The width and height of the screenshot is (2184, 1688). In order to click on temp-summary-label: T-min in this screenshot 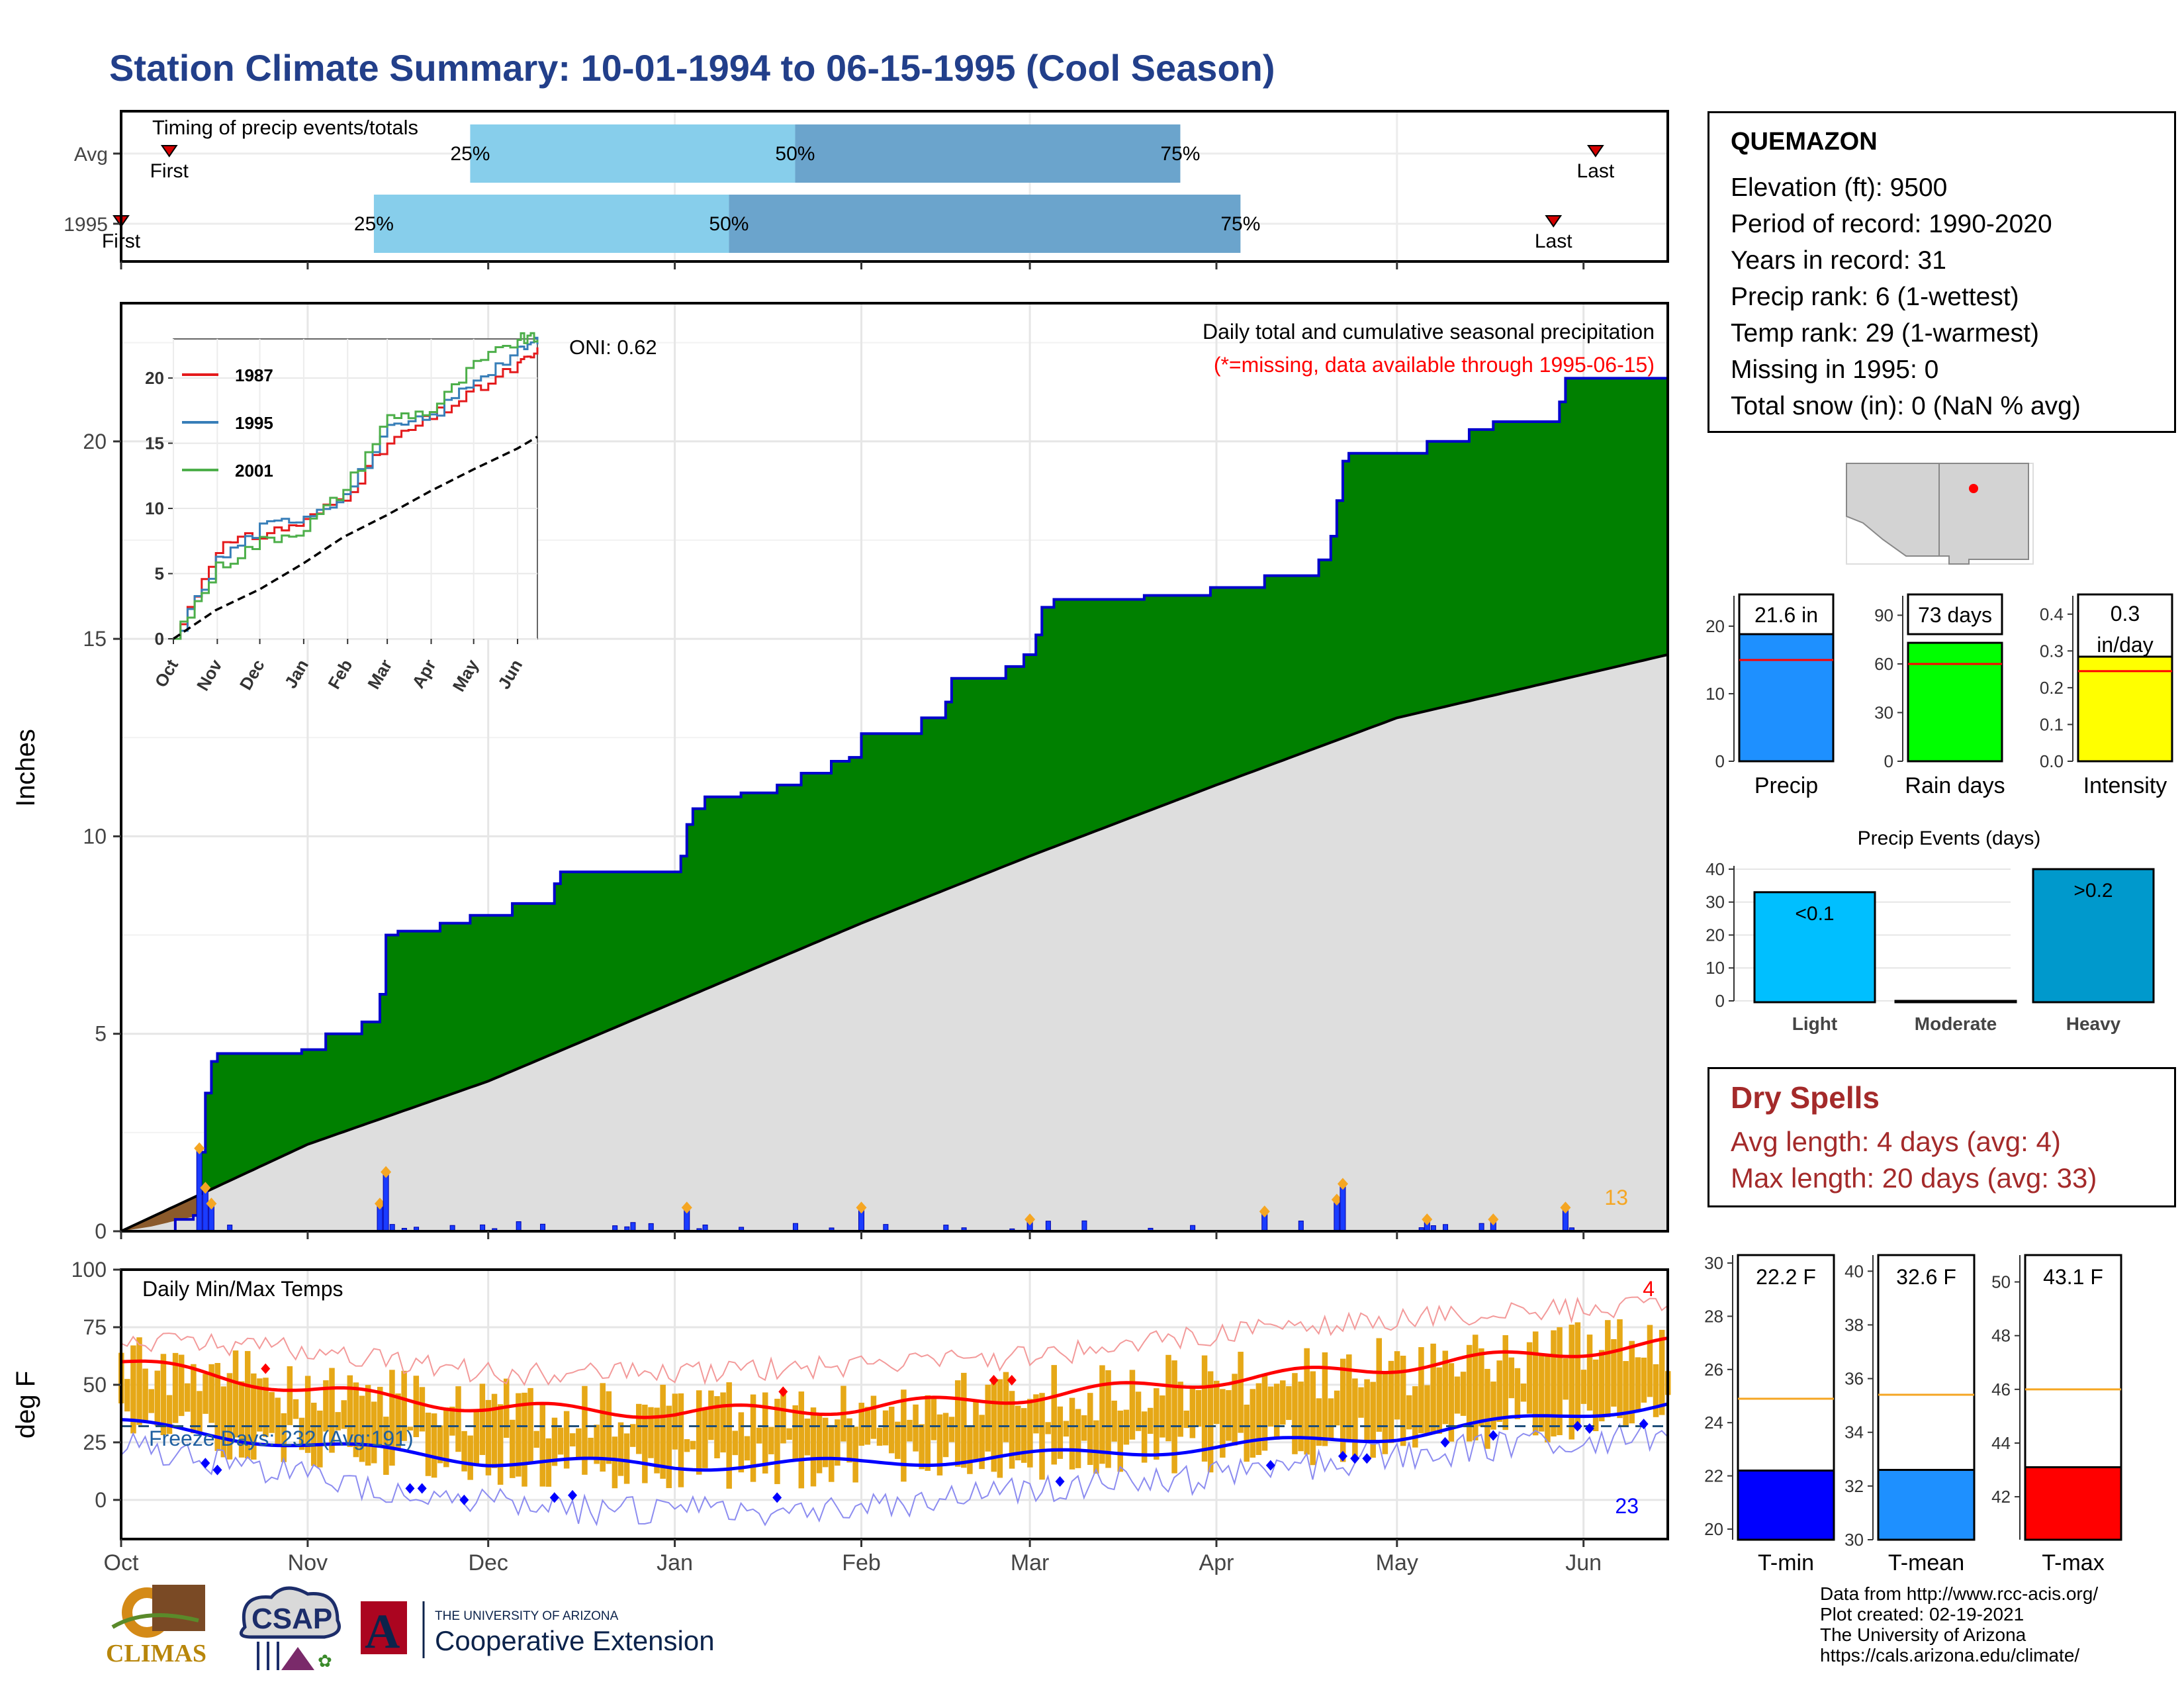, I will do `click(1786, 1562)`.